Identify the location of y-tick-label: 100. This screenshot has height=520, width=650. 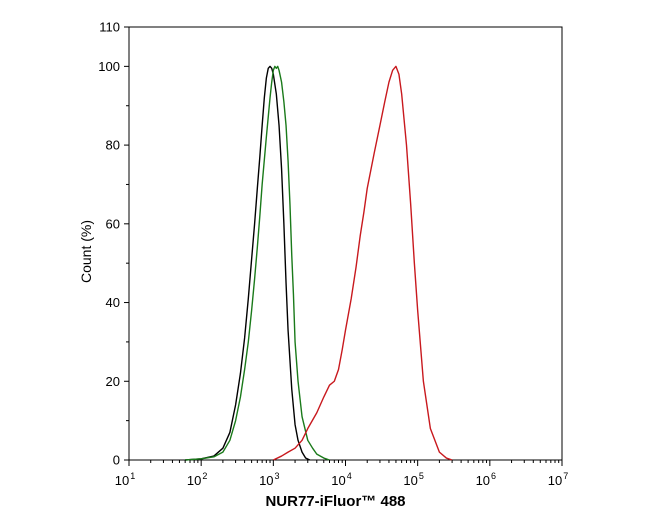
(109, 66).